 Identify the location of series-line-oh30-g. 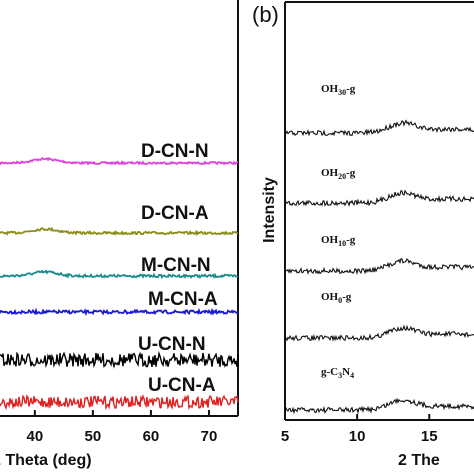
(379, 128).